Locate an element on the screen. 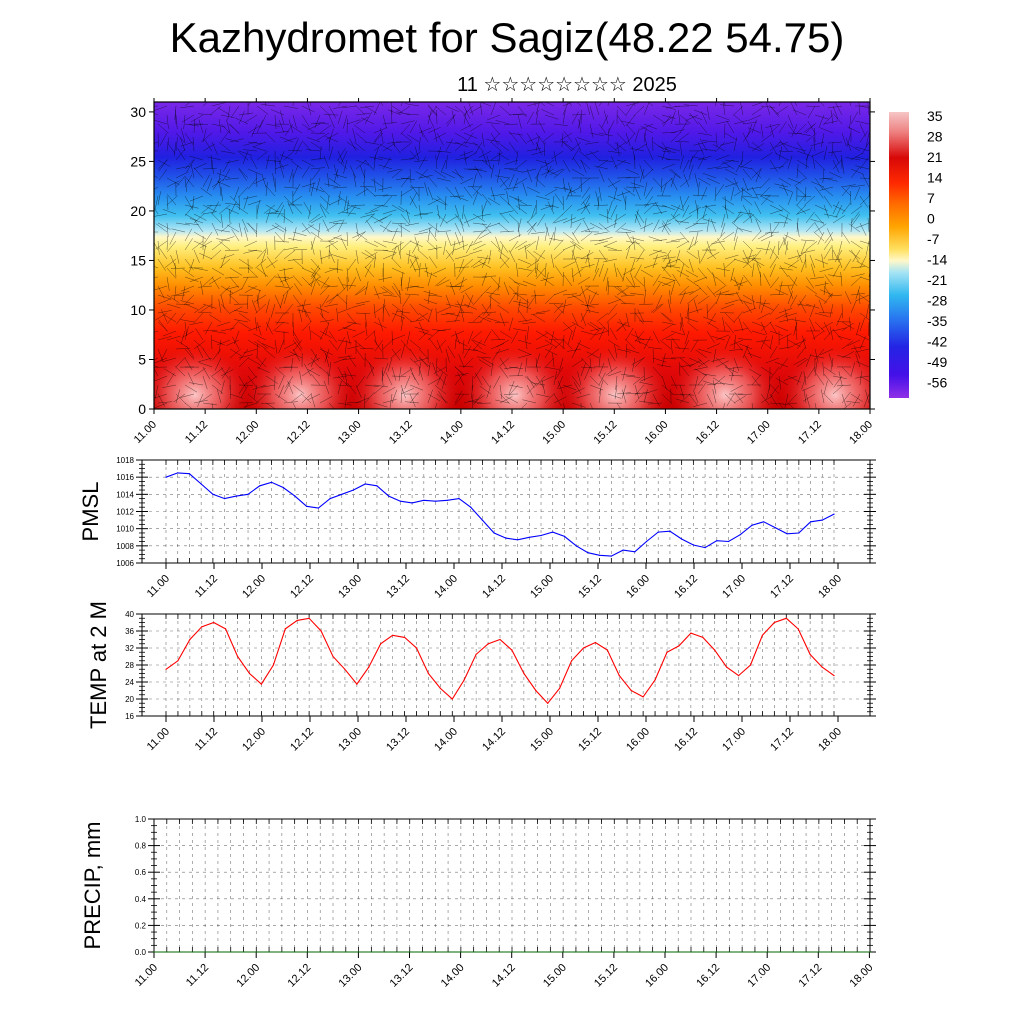  x-tick-label: 16.12 is located at coordinates (686, 740).